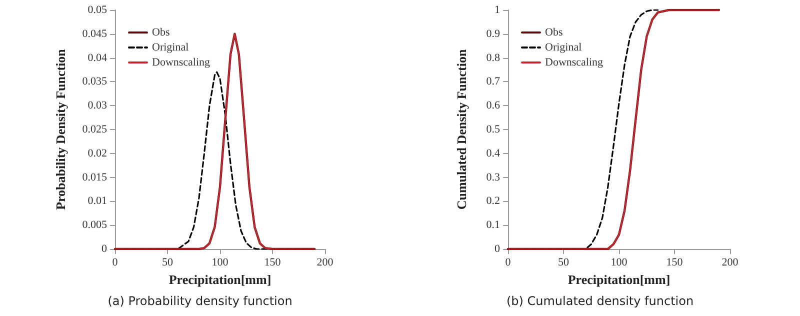  What do you see at coordinates (461, 129) in the screenshot?
I see `y-axis-title: Cumulated Density Function` at bounding box center [461, 129].